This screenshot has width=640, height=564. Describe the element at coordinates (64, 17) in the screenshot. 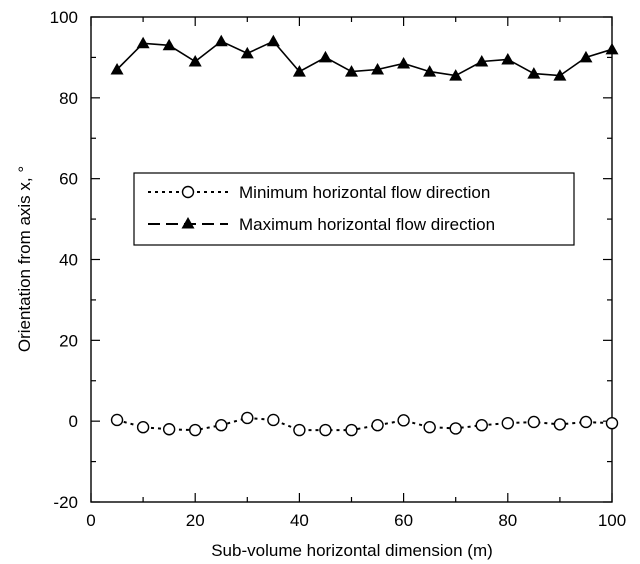

I see `y-tick-label: 100` at that location.